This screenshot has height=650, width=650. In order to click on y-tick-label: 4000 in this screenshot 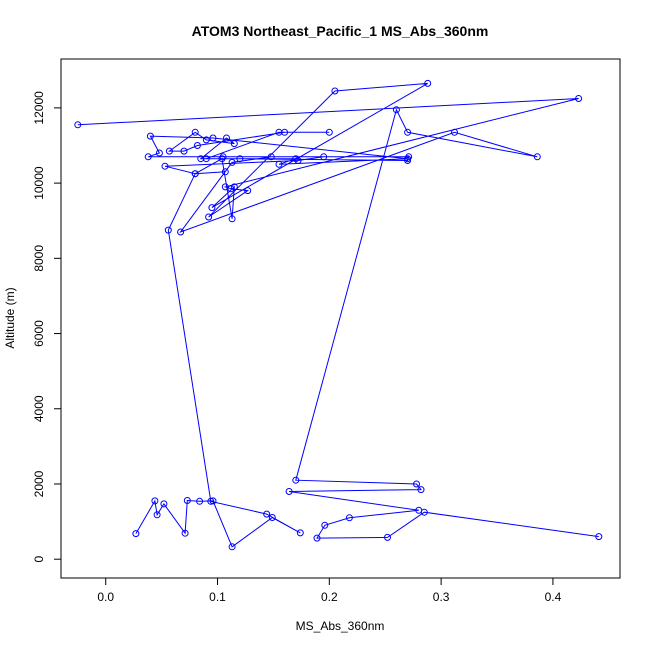, I will do `click(39, 408)`.